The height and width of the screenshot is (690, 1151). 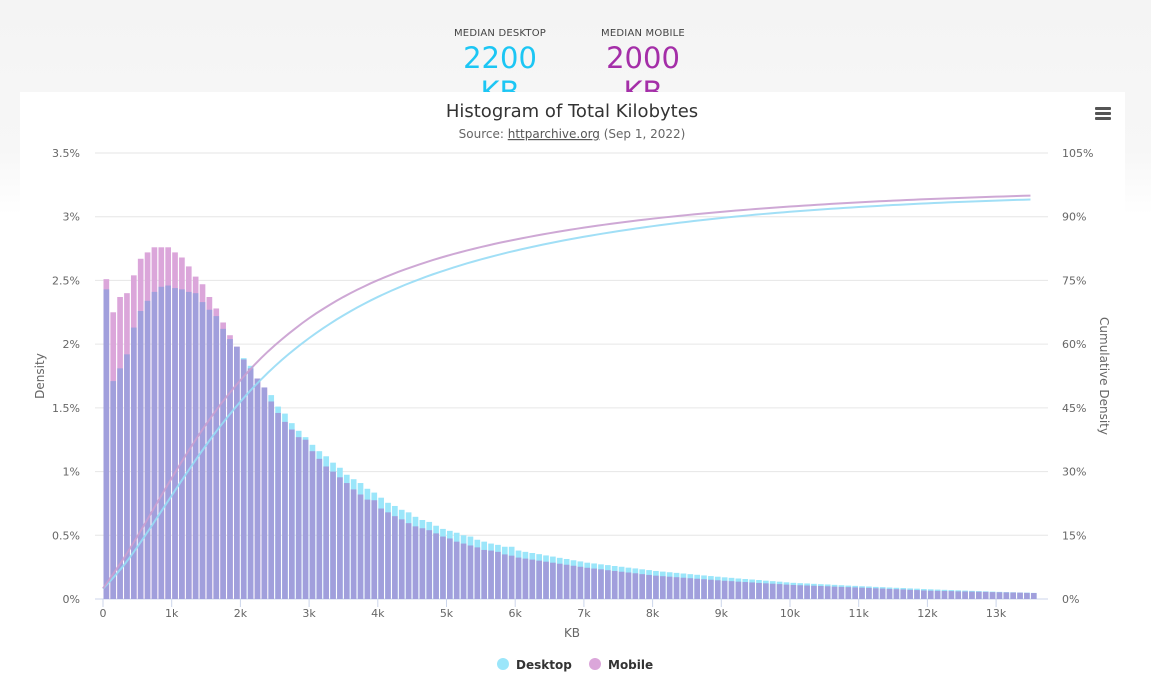 I want to click on chart-subtitle: Source: httparchive.org (Sep 1, 2022), so click(x=572, y=134).